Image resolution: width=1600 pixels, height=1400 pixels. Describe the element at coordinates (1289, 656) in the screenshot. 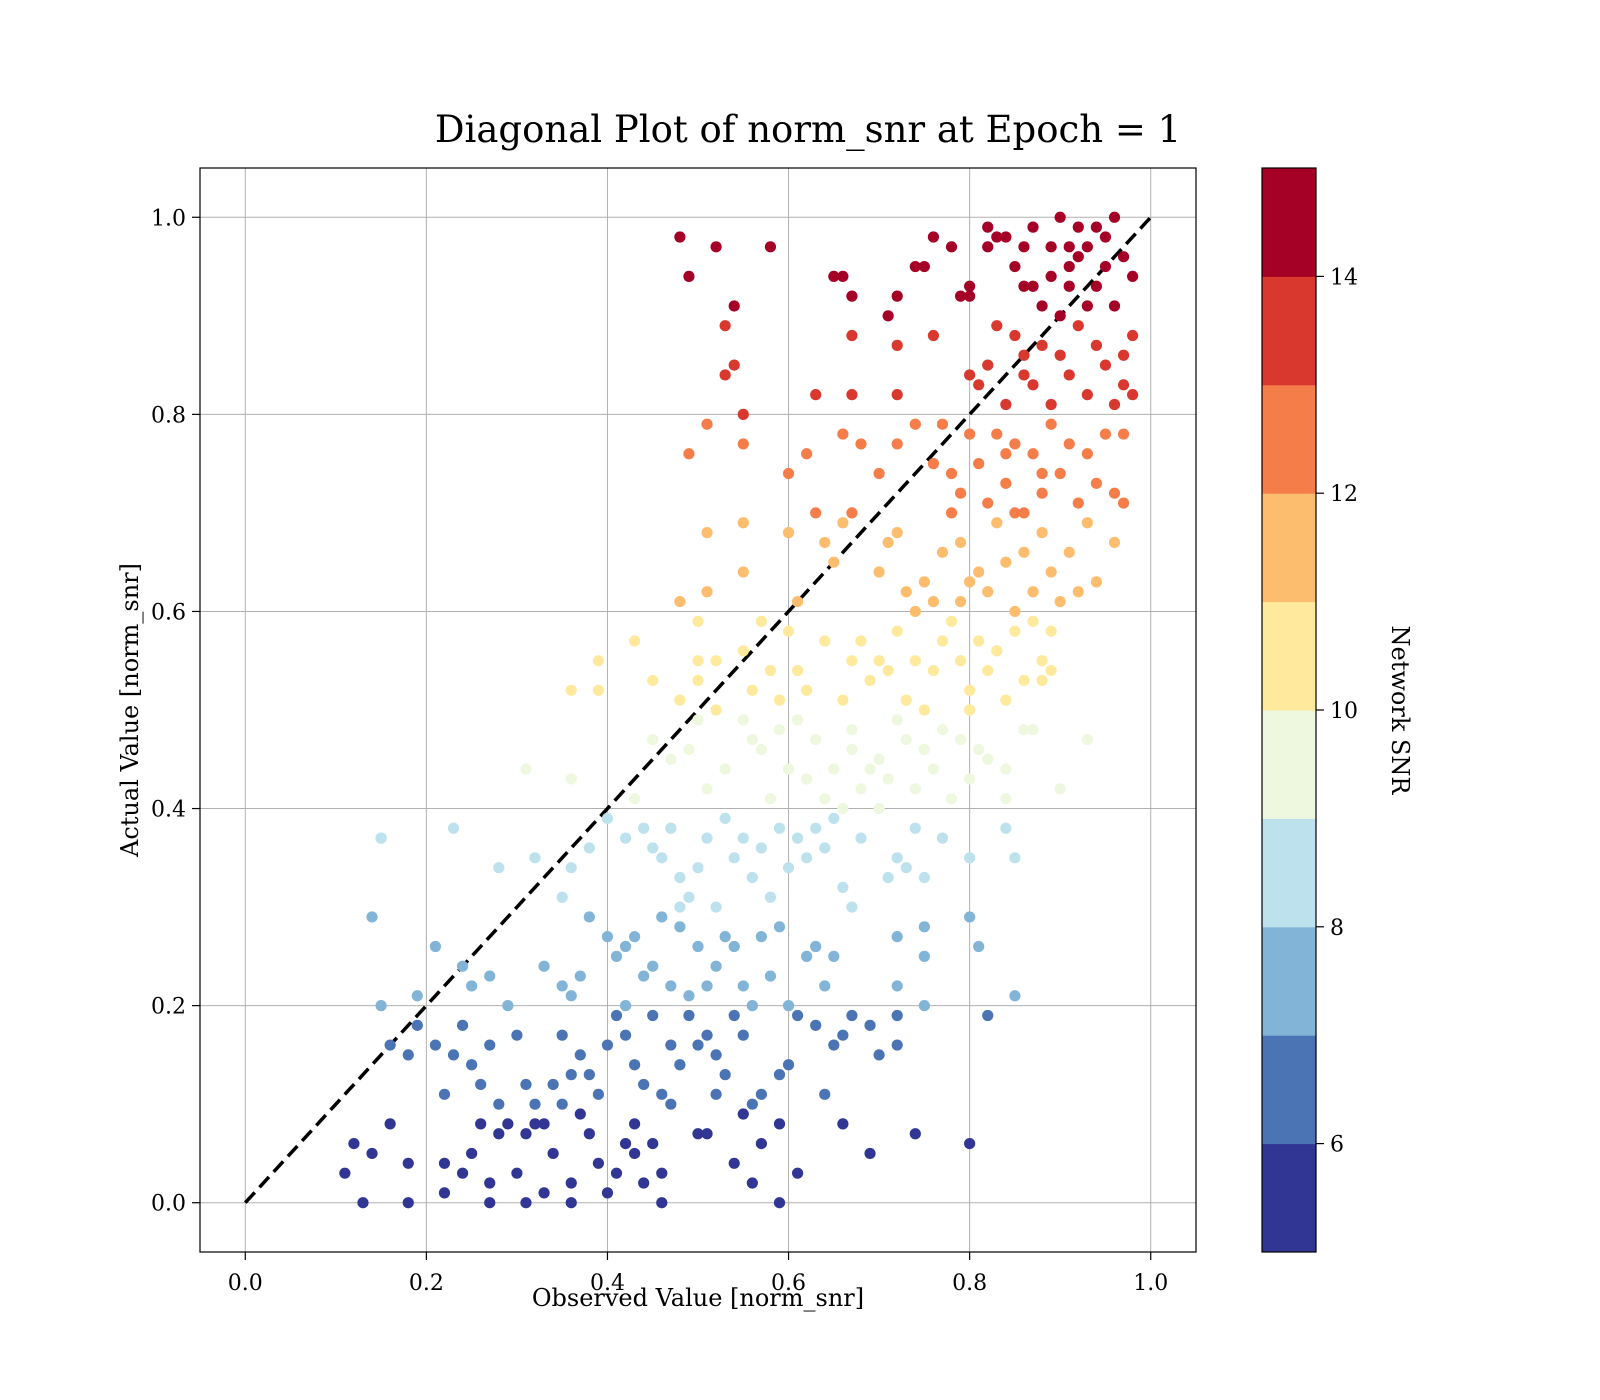

I see `colorbar-segment` at that location.